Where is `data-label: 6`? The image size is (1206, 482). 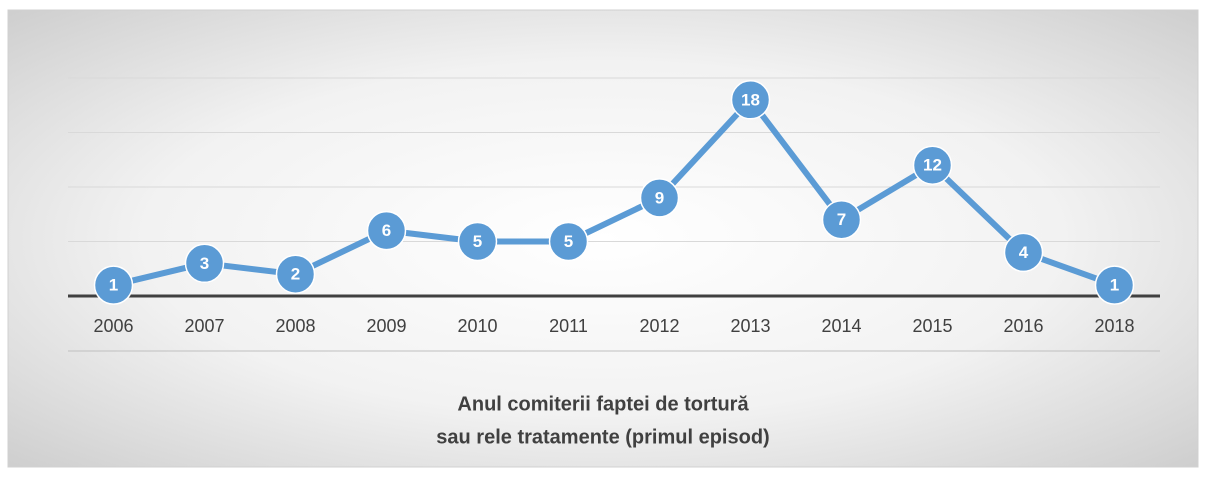
data-label: 6 is located at coordinates (386, 230).